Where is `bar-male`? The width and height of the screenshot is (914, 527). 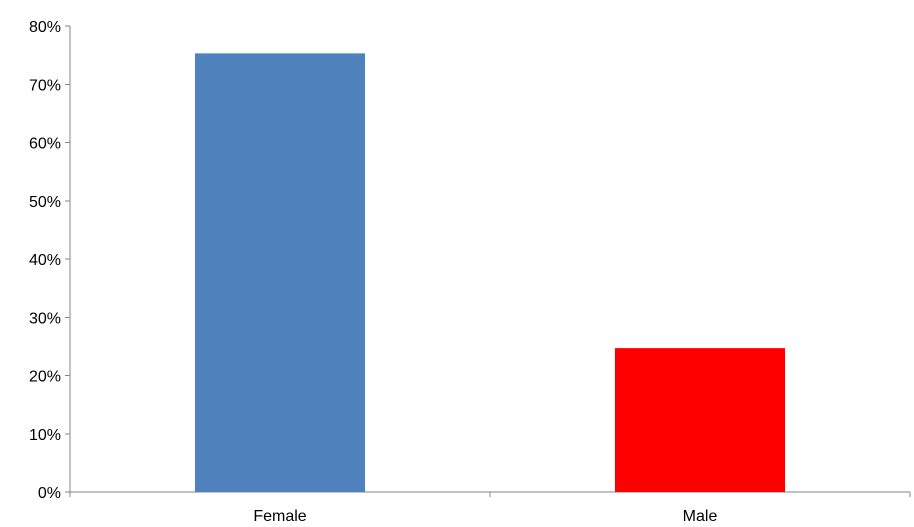
bar-male is located at coordinates (700, 420).